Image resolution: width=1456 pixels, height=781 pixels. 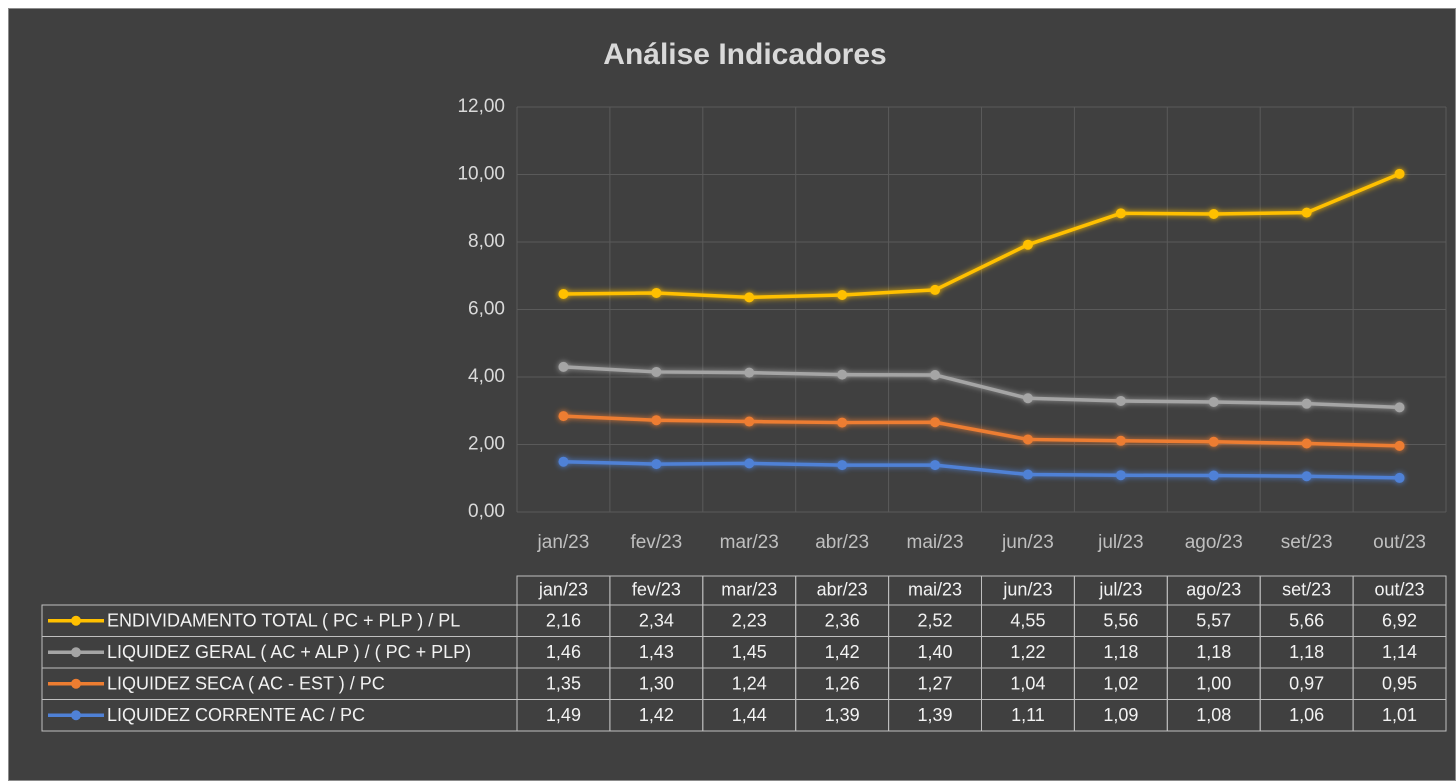 What do you see at coordinates (1120, 589) in the screenshot?
I see `table-header-label: jul/23` at bounding box center [1120, 589].